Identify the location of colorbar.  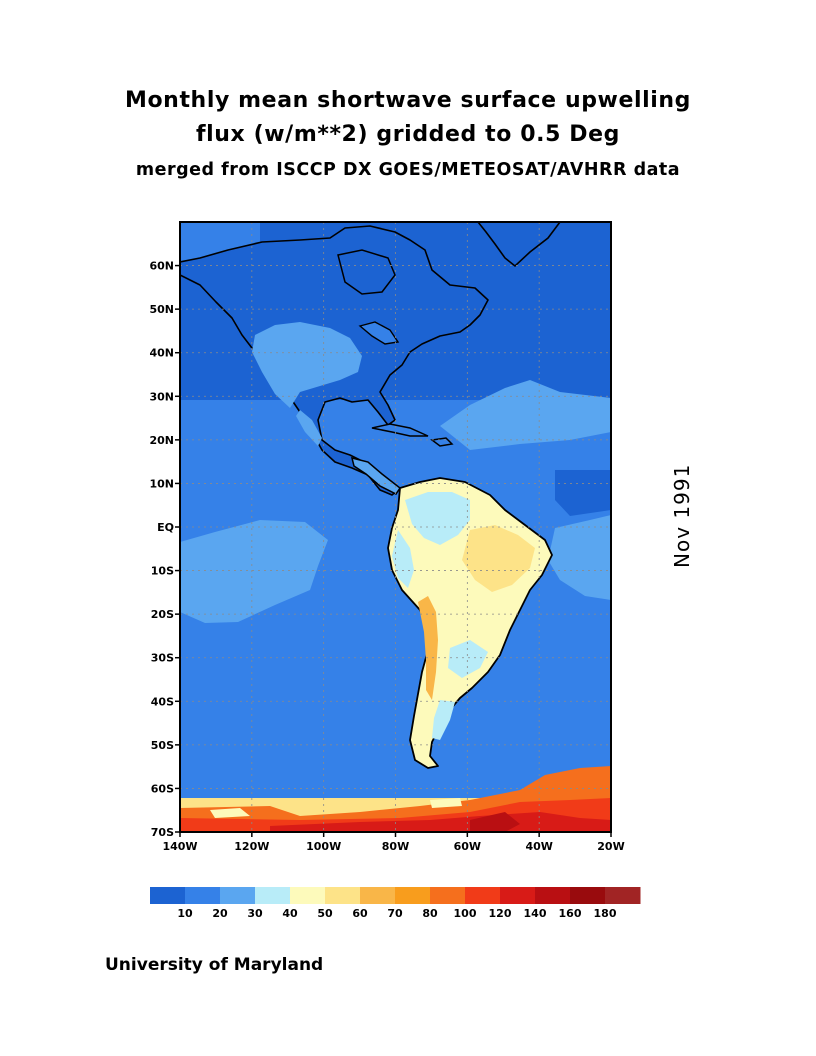
(395, 895).